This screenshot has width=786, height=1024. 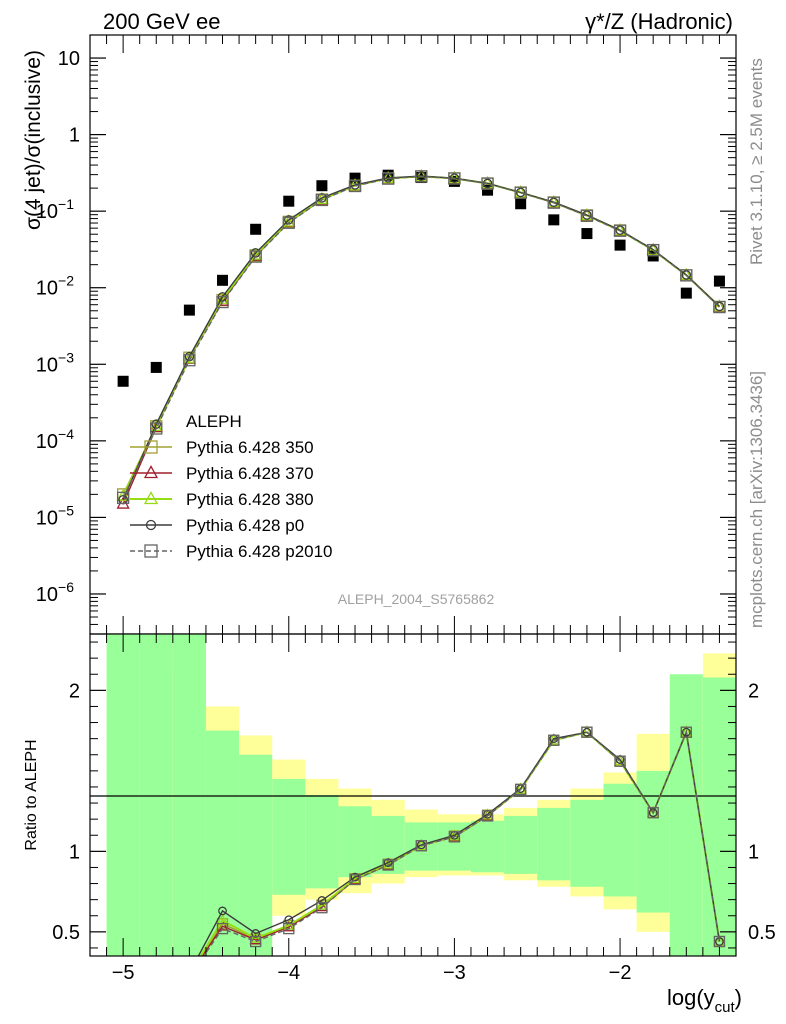 What do you see at coordinates (74, 852) in the screenshot?
I see `ratio-y-tick-label-left: 1` at bounding box center [74, 852].